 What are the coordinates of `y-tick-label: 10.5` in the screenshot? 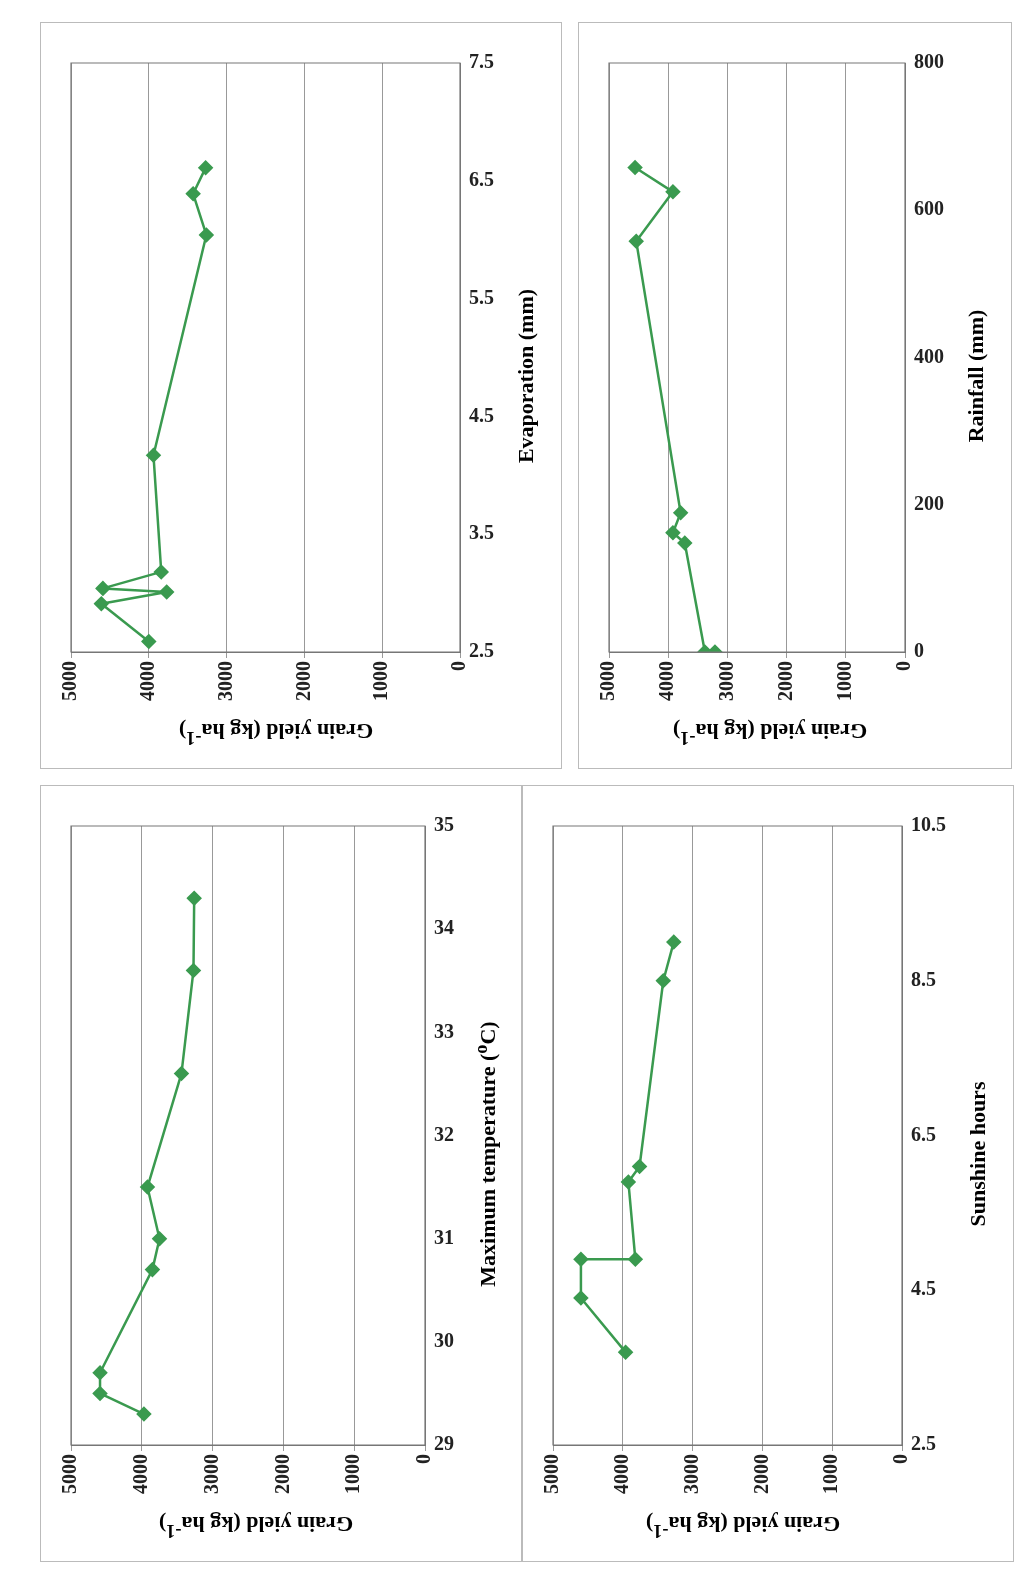 It's located at (928, 824).